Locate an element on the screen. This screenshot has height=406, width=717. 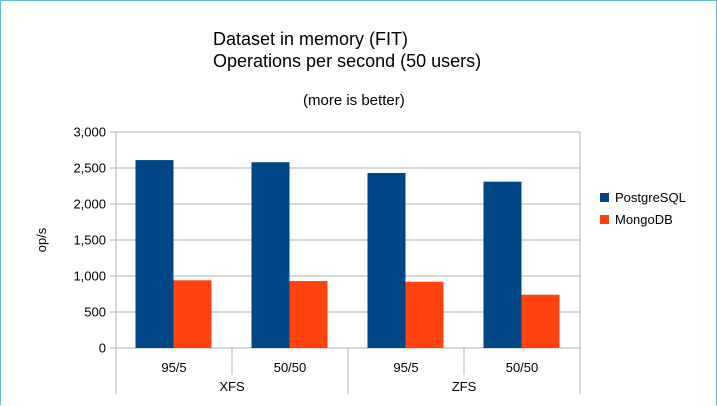
y-axis-label: op/s is located at coordinates (41, 239).